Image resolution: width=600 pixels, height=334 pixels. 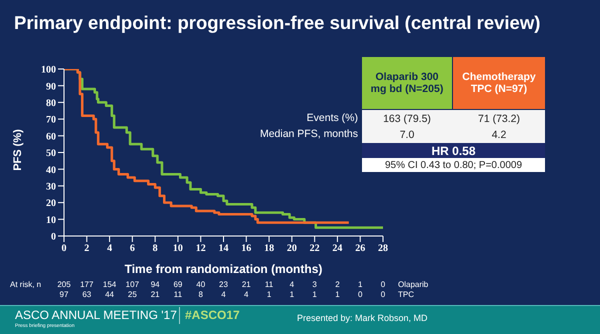 I want to click on annotation: Median PFS, months, so click(x=308, y=134).